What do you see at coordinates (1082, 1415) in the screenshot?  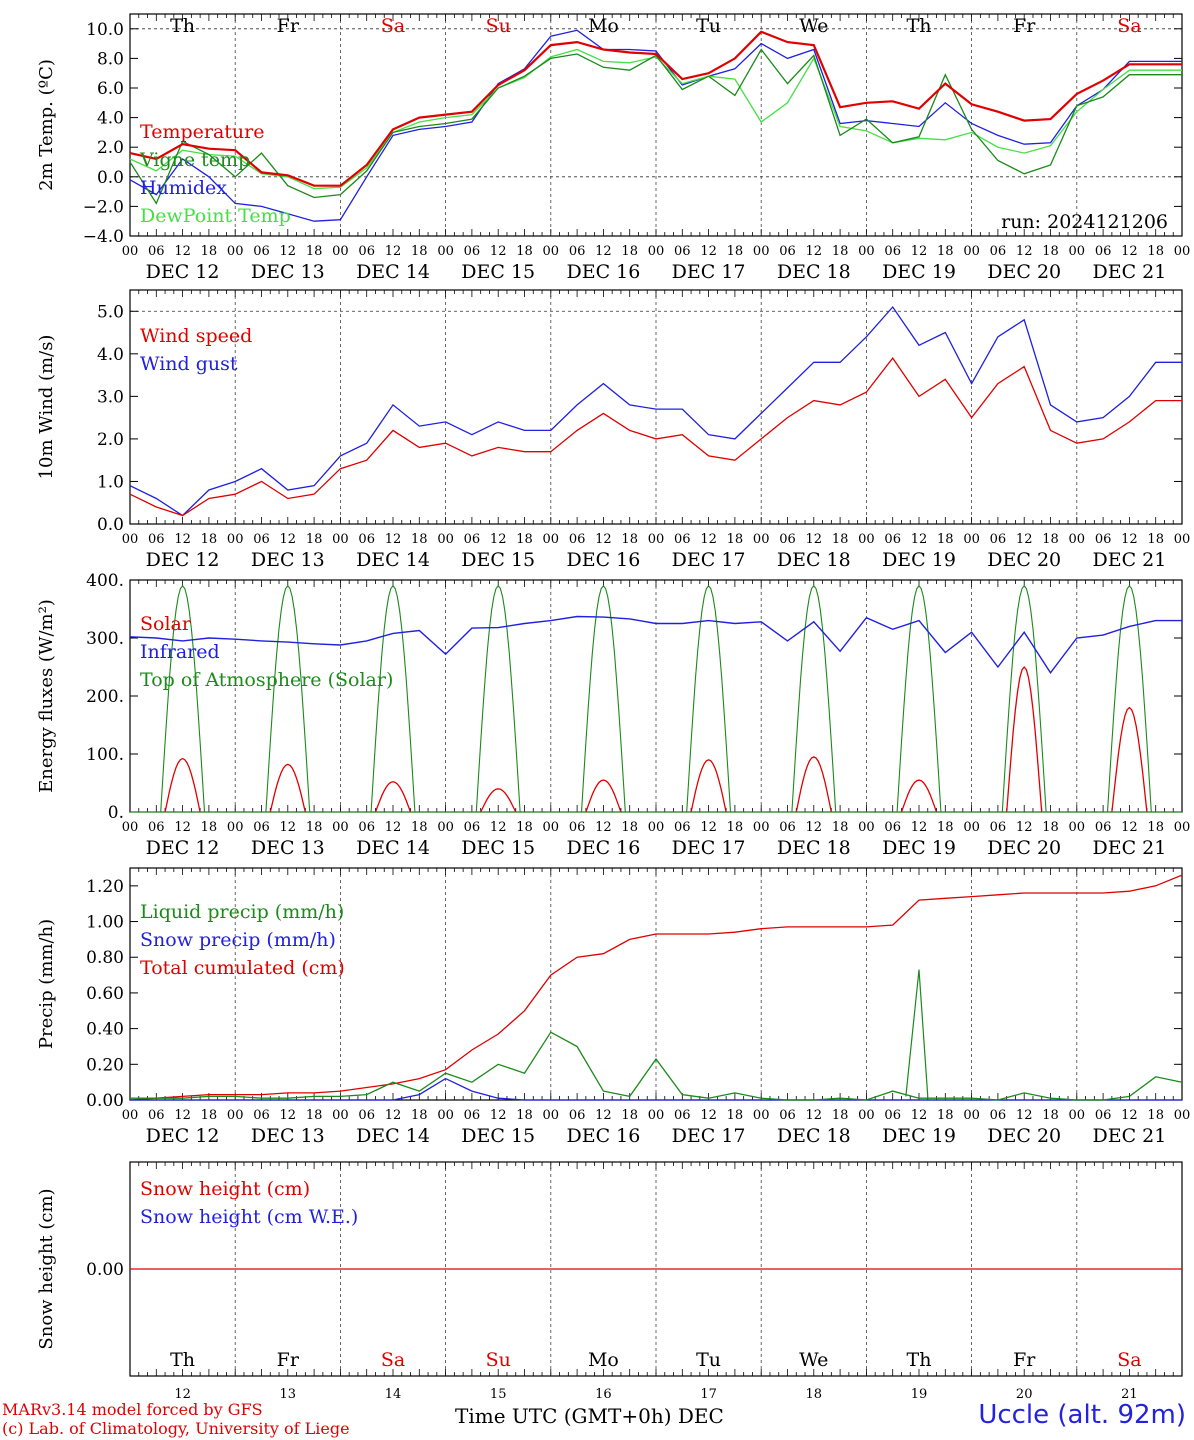 I see `station-name: Uccle (alt. 92m)` at bounding box center [1082, 1415].